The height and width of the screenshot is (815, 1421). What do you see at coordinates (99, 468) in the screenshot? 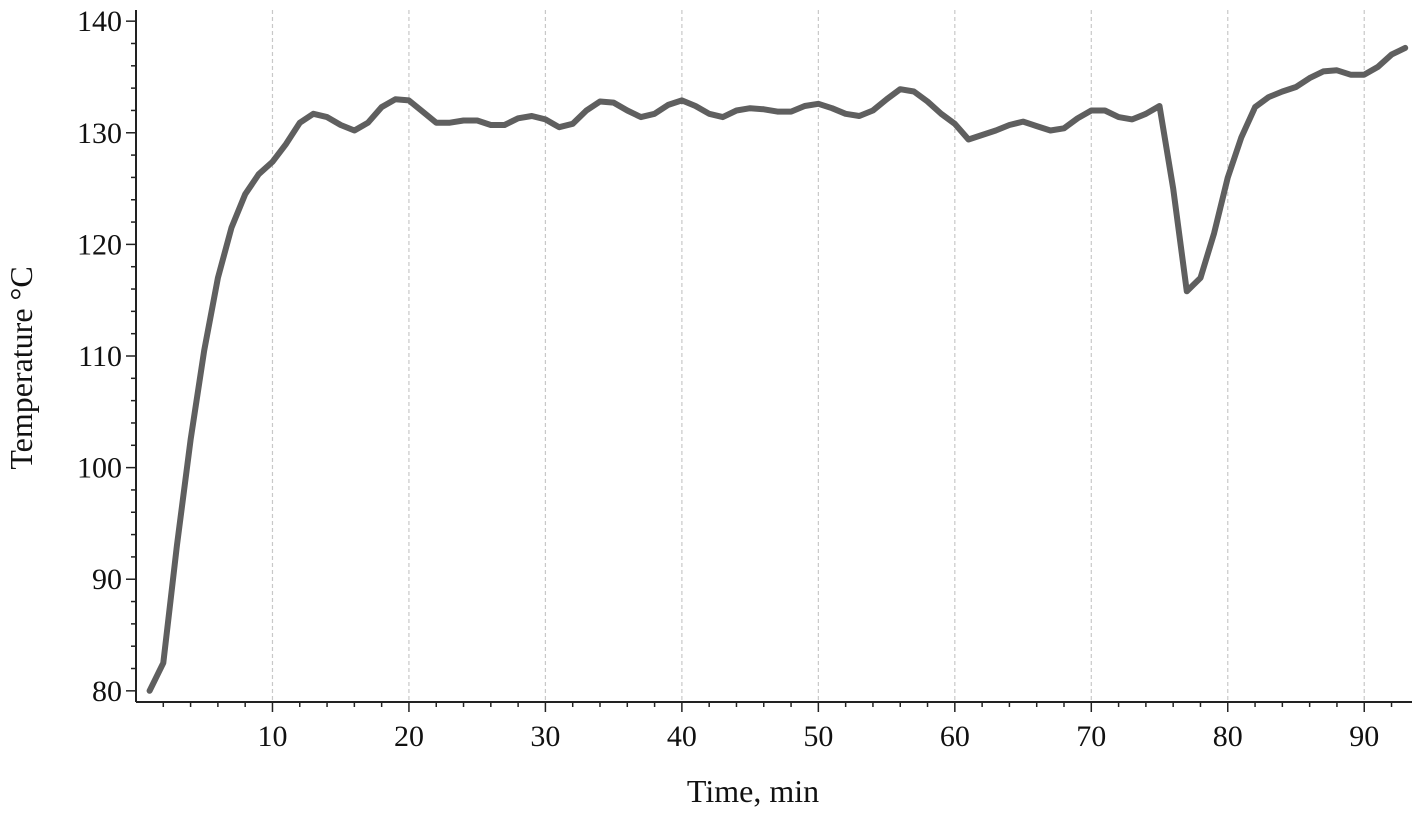
I see `y-tick-label: 100` at bounding box center [99, 468].